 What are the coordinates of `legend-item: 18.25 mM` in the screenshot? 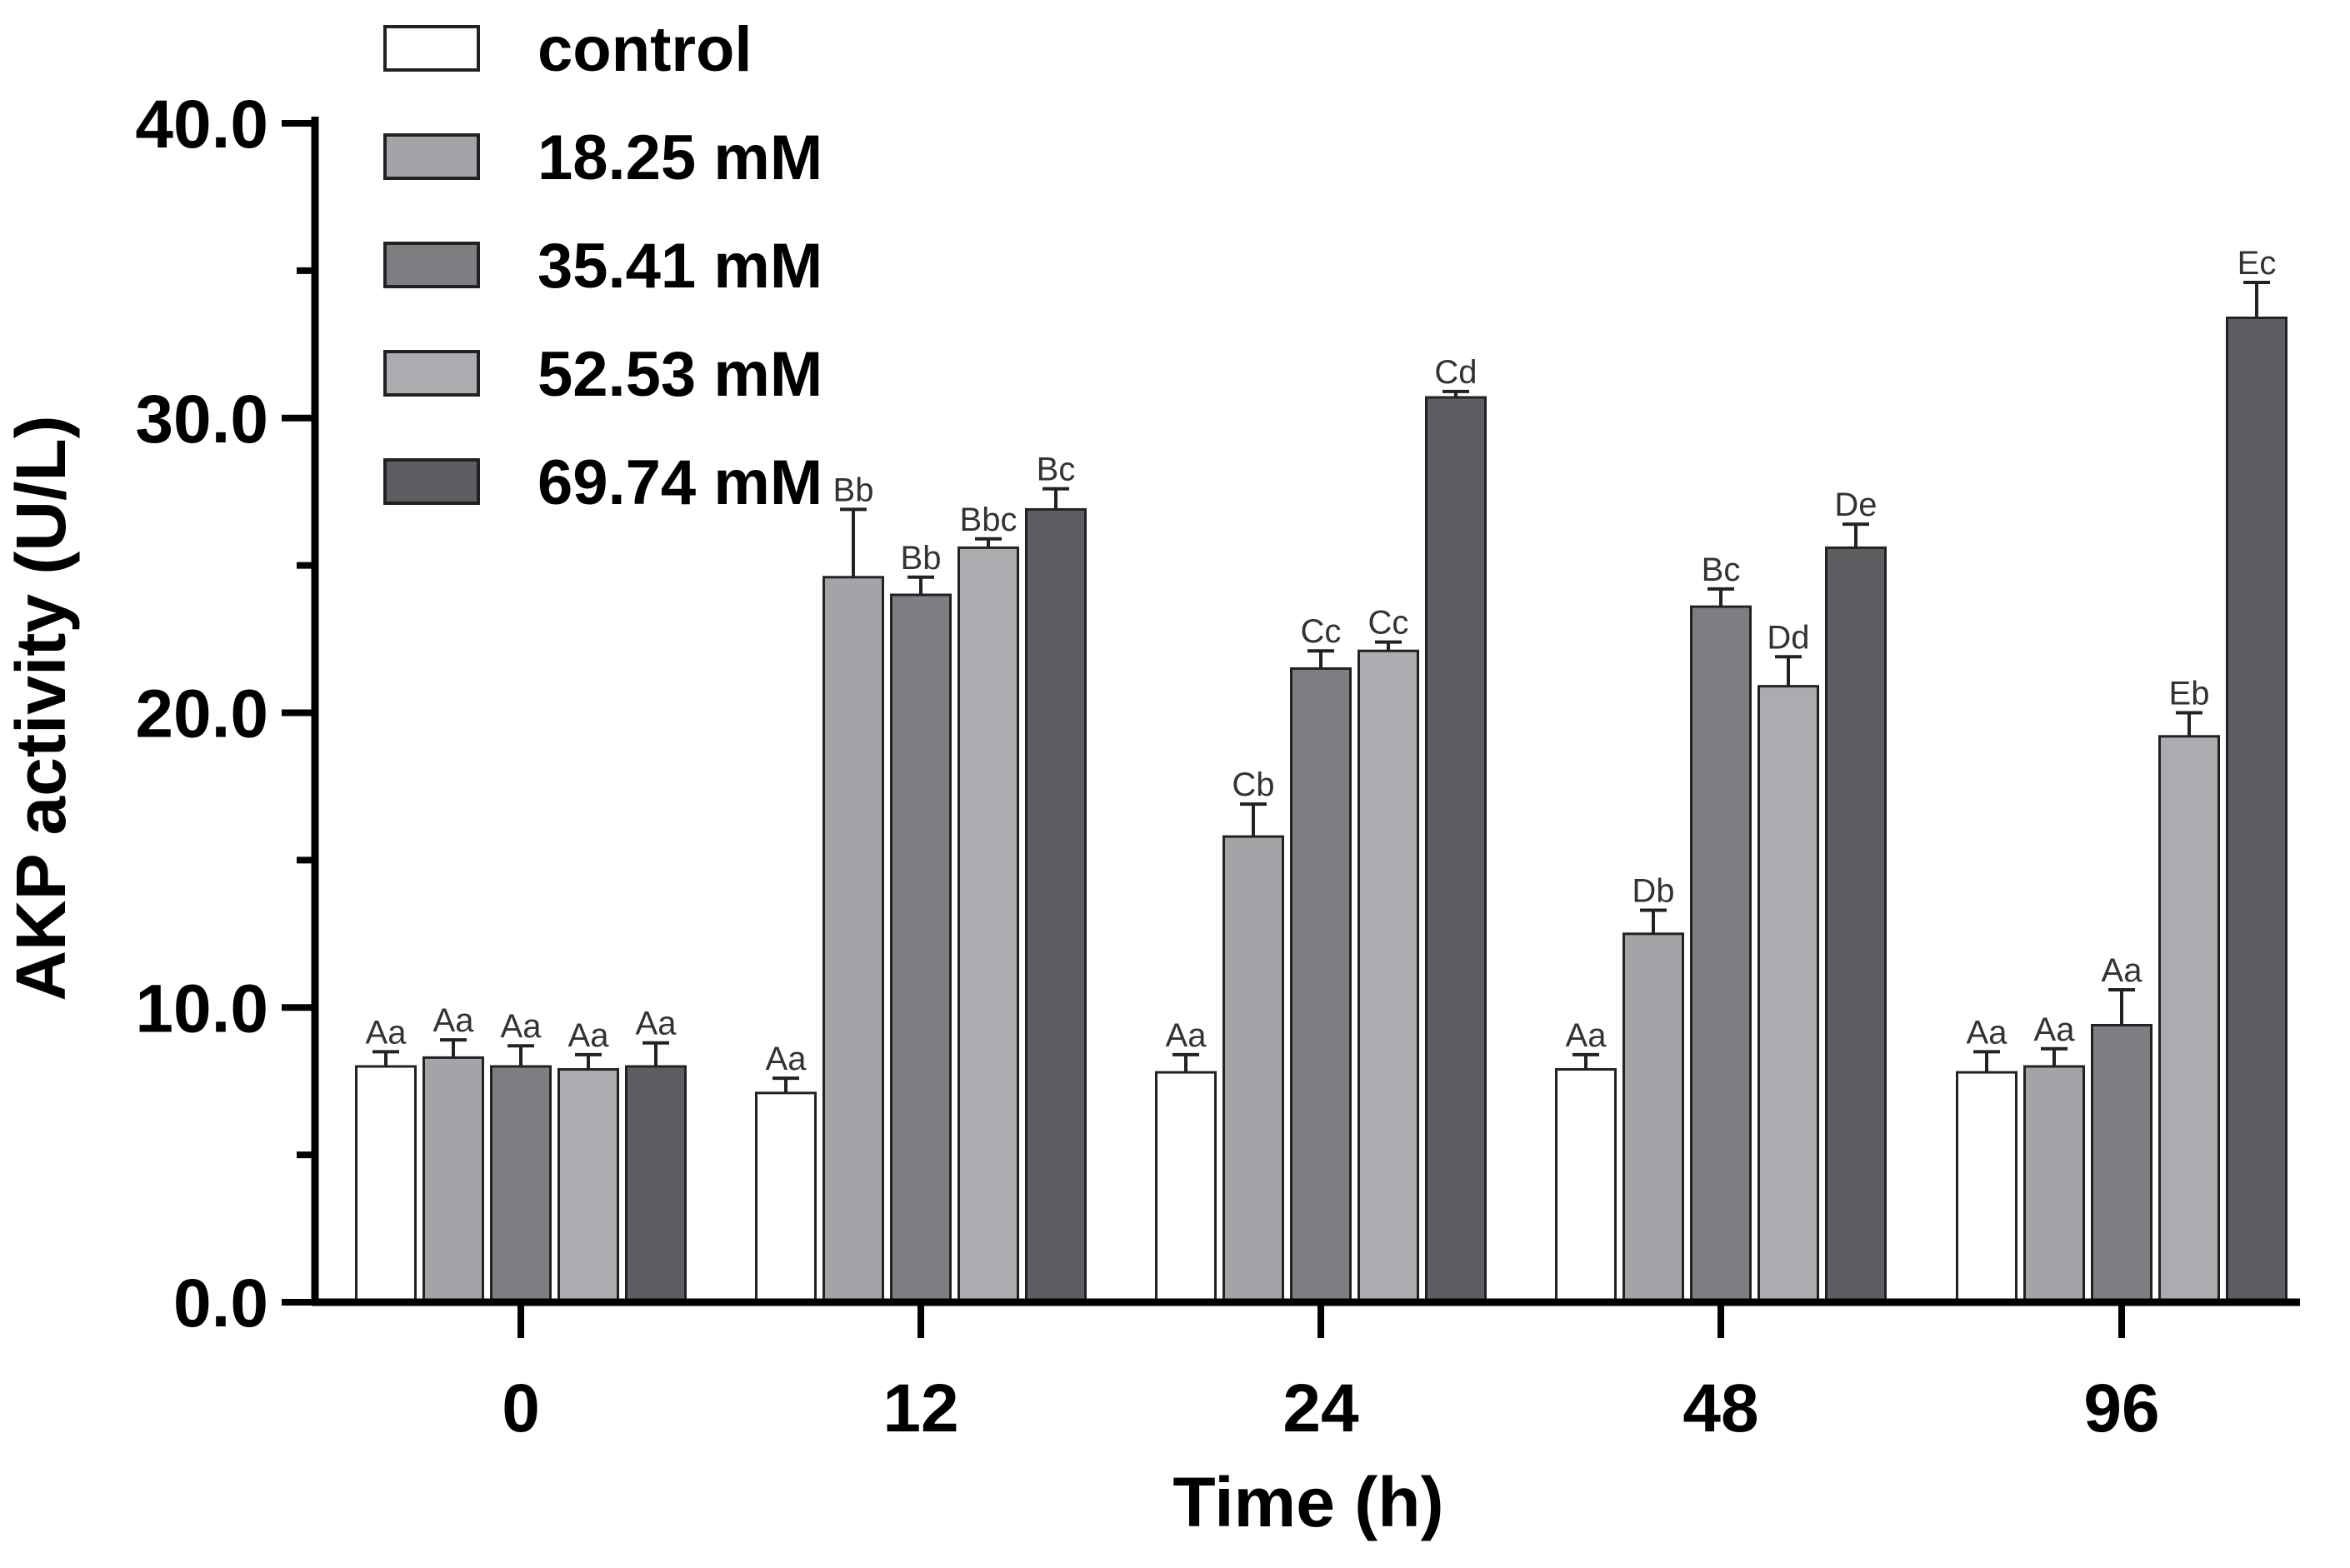 It's located at (602, 157).